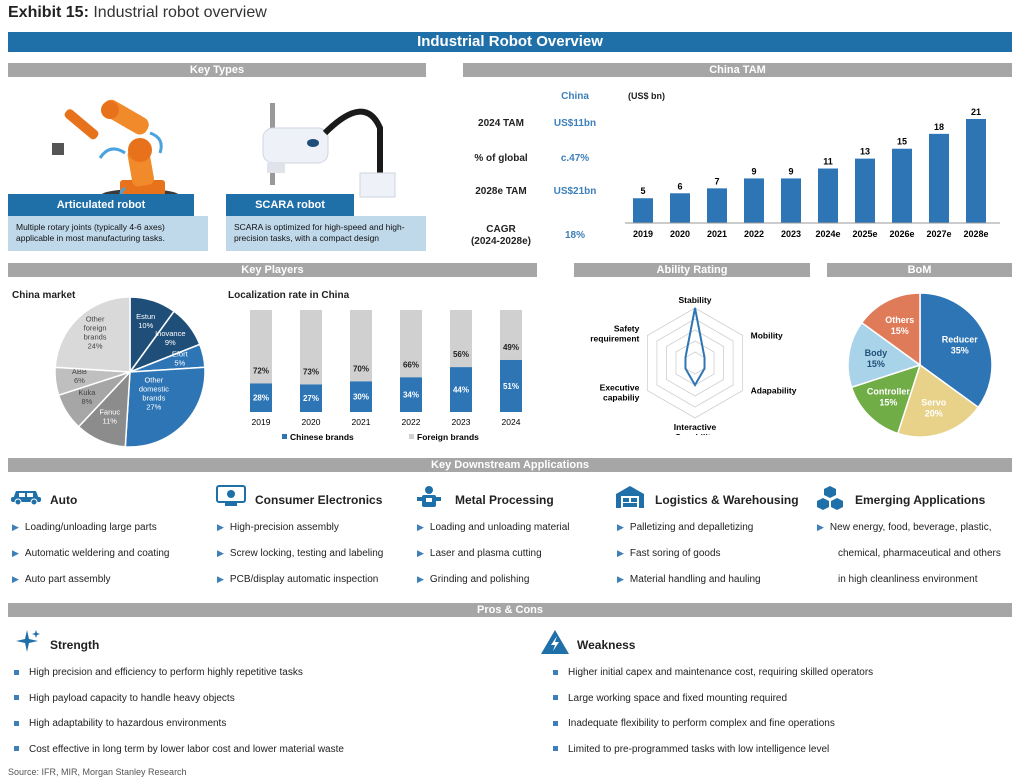 This screenshot has width=1024, height=784. Describe the element at coordinates (448, 437) in the screenshot. I see `legend-foreign-label: Foreign brands` at that location.